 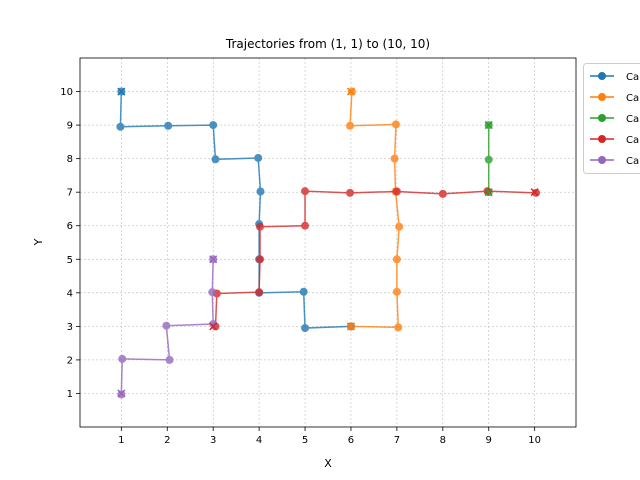 I want to click on y-axis-label: Y, so click(x=38, y=242).